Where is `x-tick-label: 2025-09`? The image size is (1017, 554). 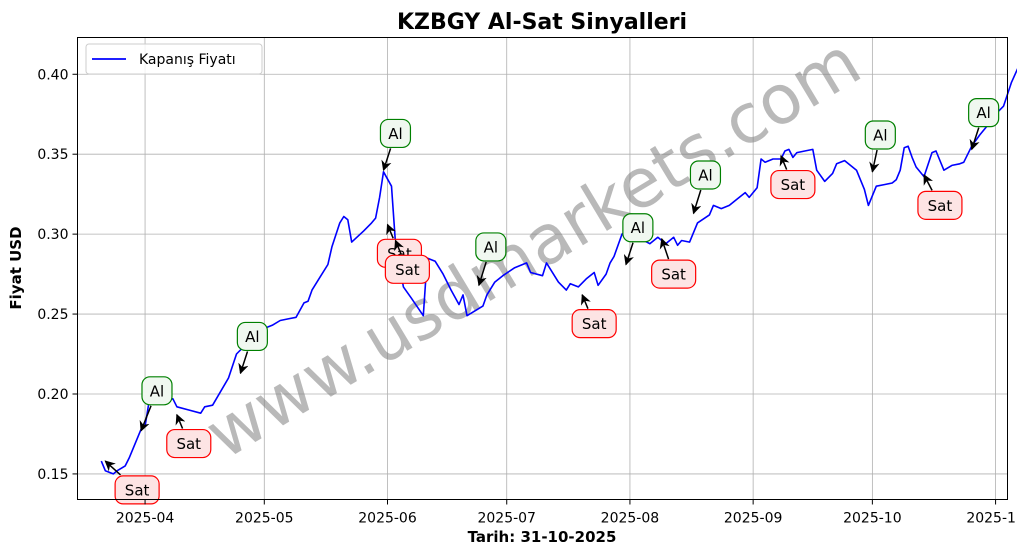 x-tick-label: 2025-09 is located at coordinates (753, 519).